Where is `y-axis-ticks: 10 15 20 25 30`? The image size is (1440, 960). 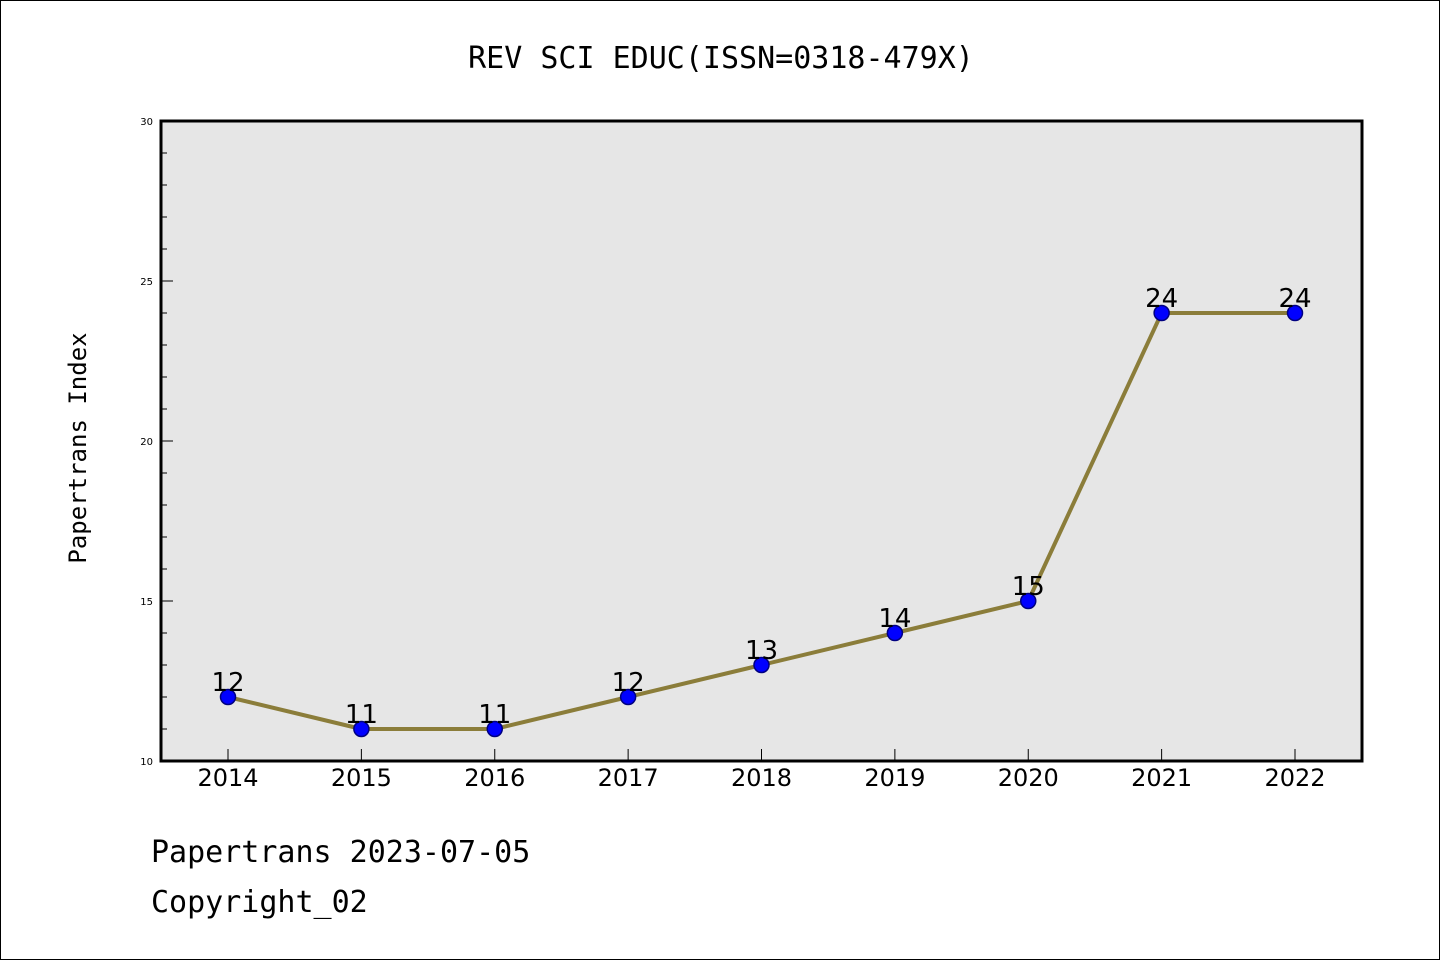
y-axis-ticks: 10 15 20 25 30 is located at coordinates (156, 442).